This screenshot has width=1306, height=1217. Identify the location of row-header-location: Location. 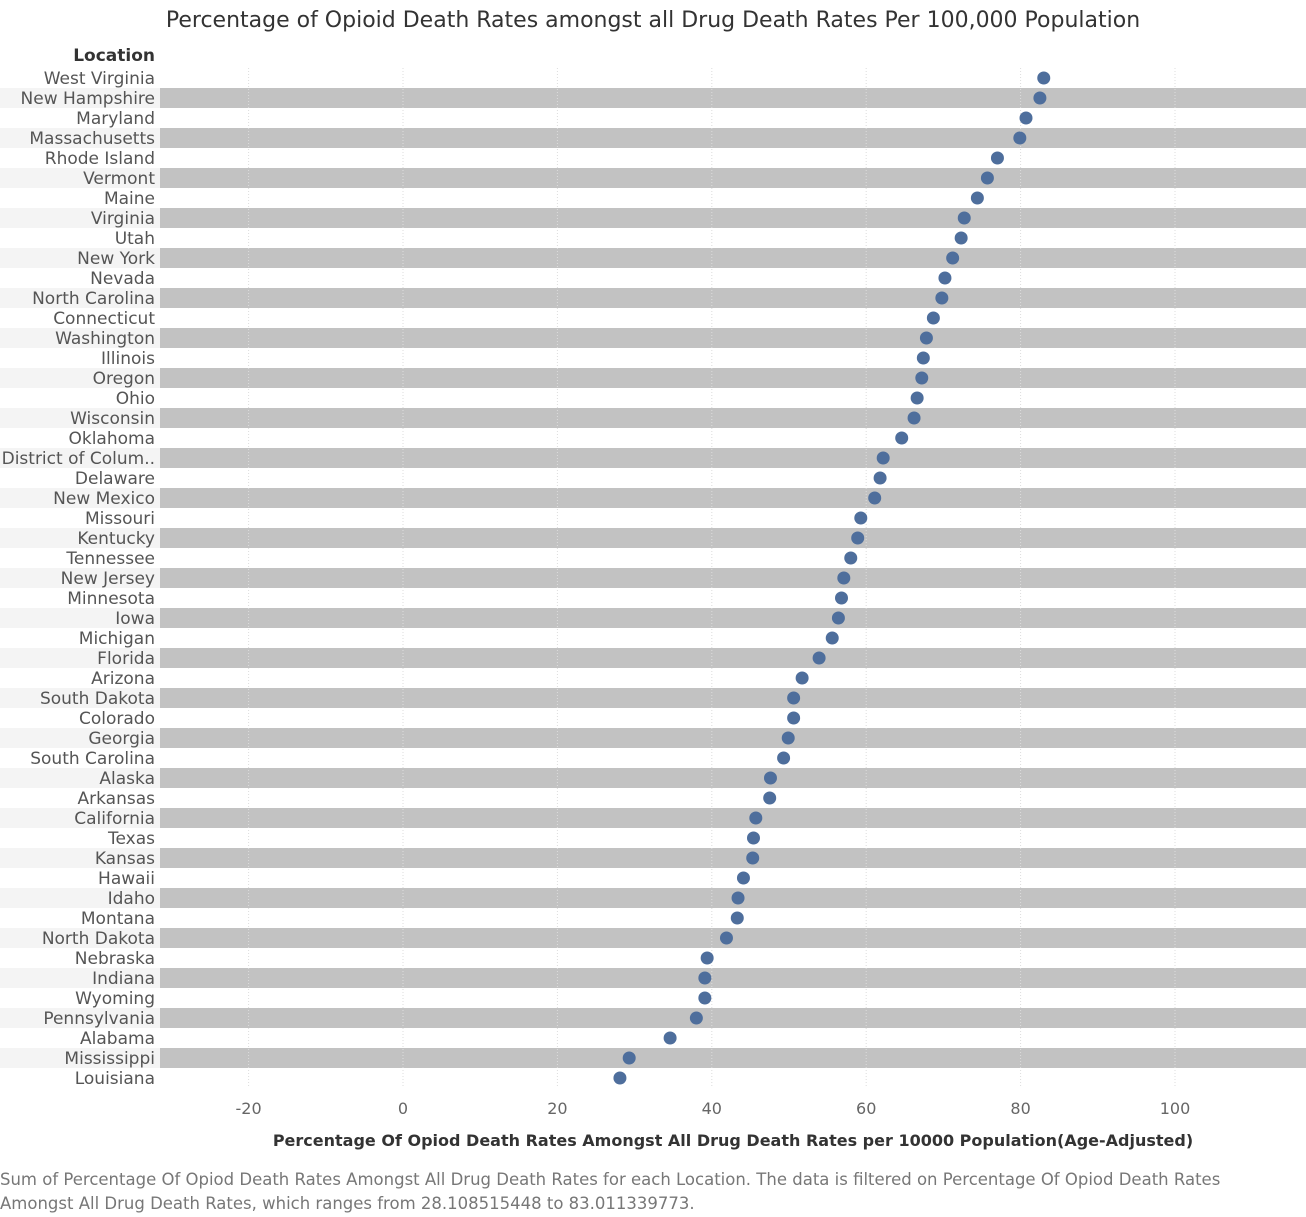
(114, 56).